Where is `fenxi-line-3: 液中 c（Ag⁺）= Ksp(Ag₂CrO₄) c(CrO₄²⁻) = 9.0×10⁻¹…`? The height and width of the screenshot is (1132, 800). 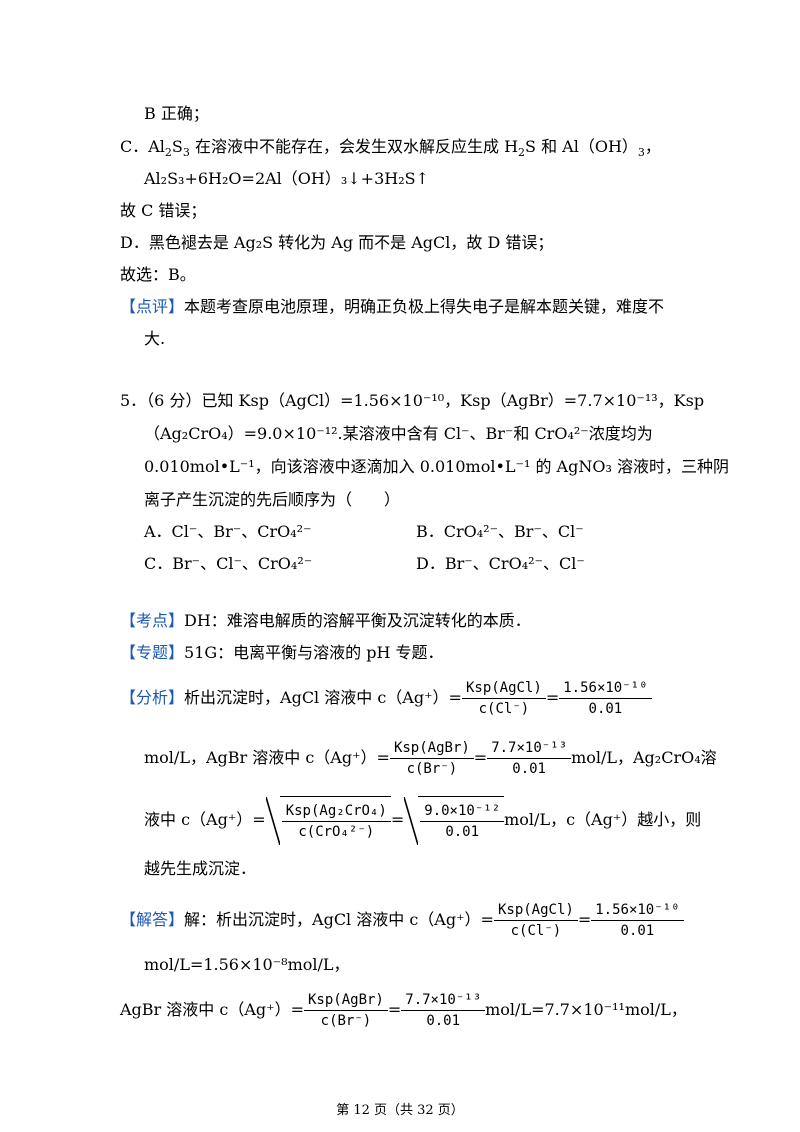 fenxi-line-3: 液中 c（Ag⁺）= Ksp(Ag₂CrO₄) c(CrO₄²⁻) = 9.0×10⁻¹… is located at coordinates (422, 820).